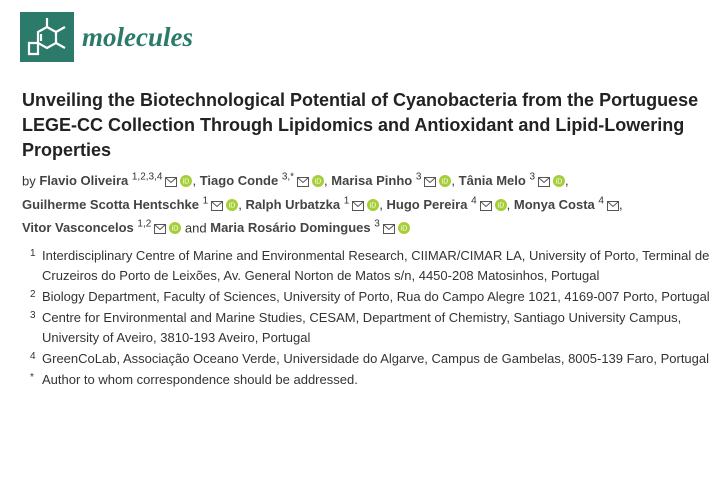 The width and height of the screenshot is (728, 486). What do you see at coordinates (427, 204) in the screenshot?
I see `author-name: Hugo Pereira` at bounding box center [427, 204].